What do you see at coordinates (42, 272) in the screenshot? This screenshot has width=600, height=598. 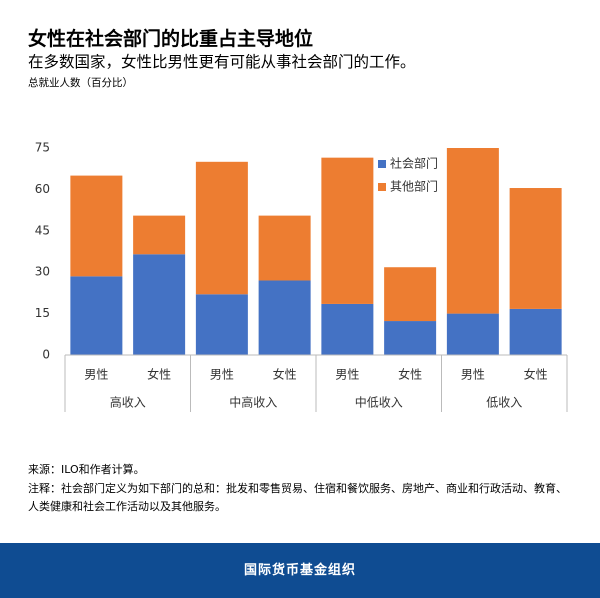 I see `y-tick-label: 30` at bounding box center [42, 272].